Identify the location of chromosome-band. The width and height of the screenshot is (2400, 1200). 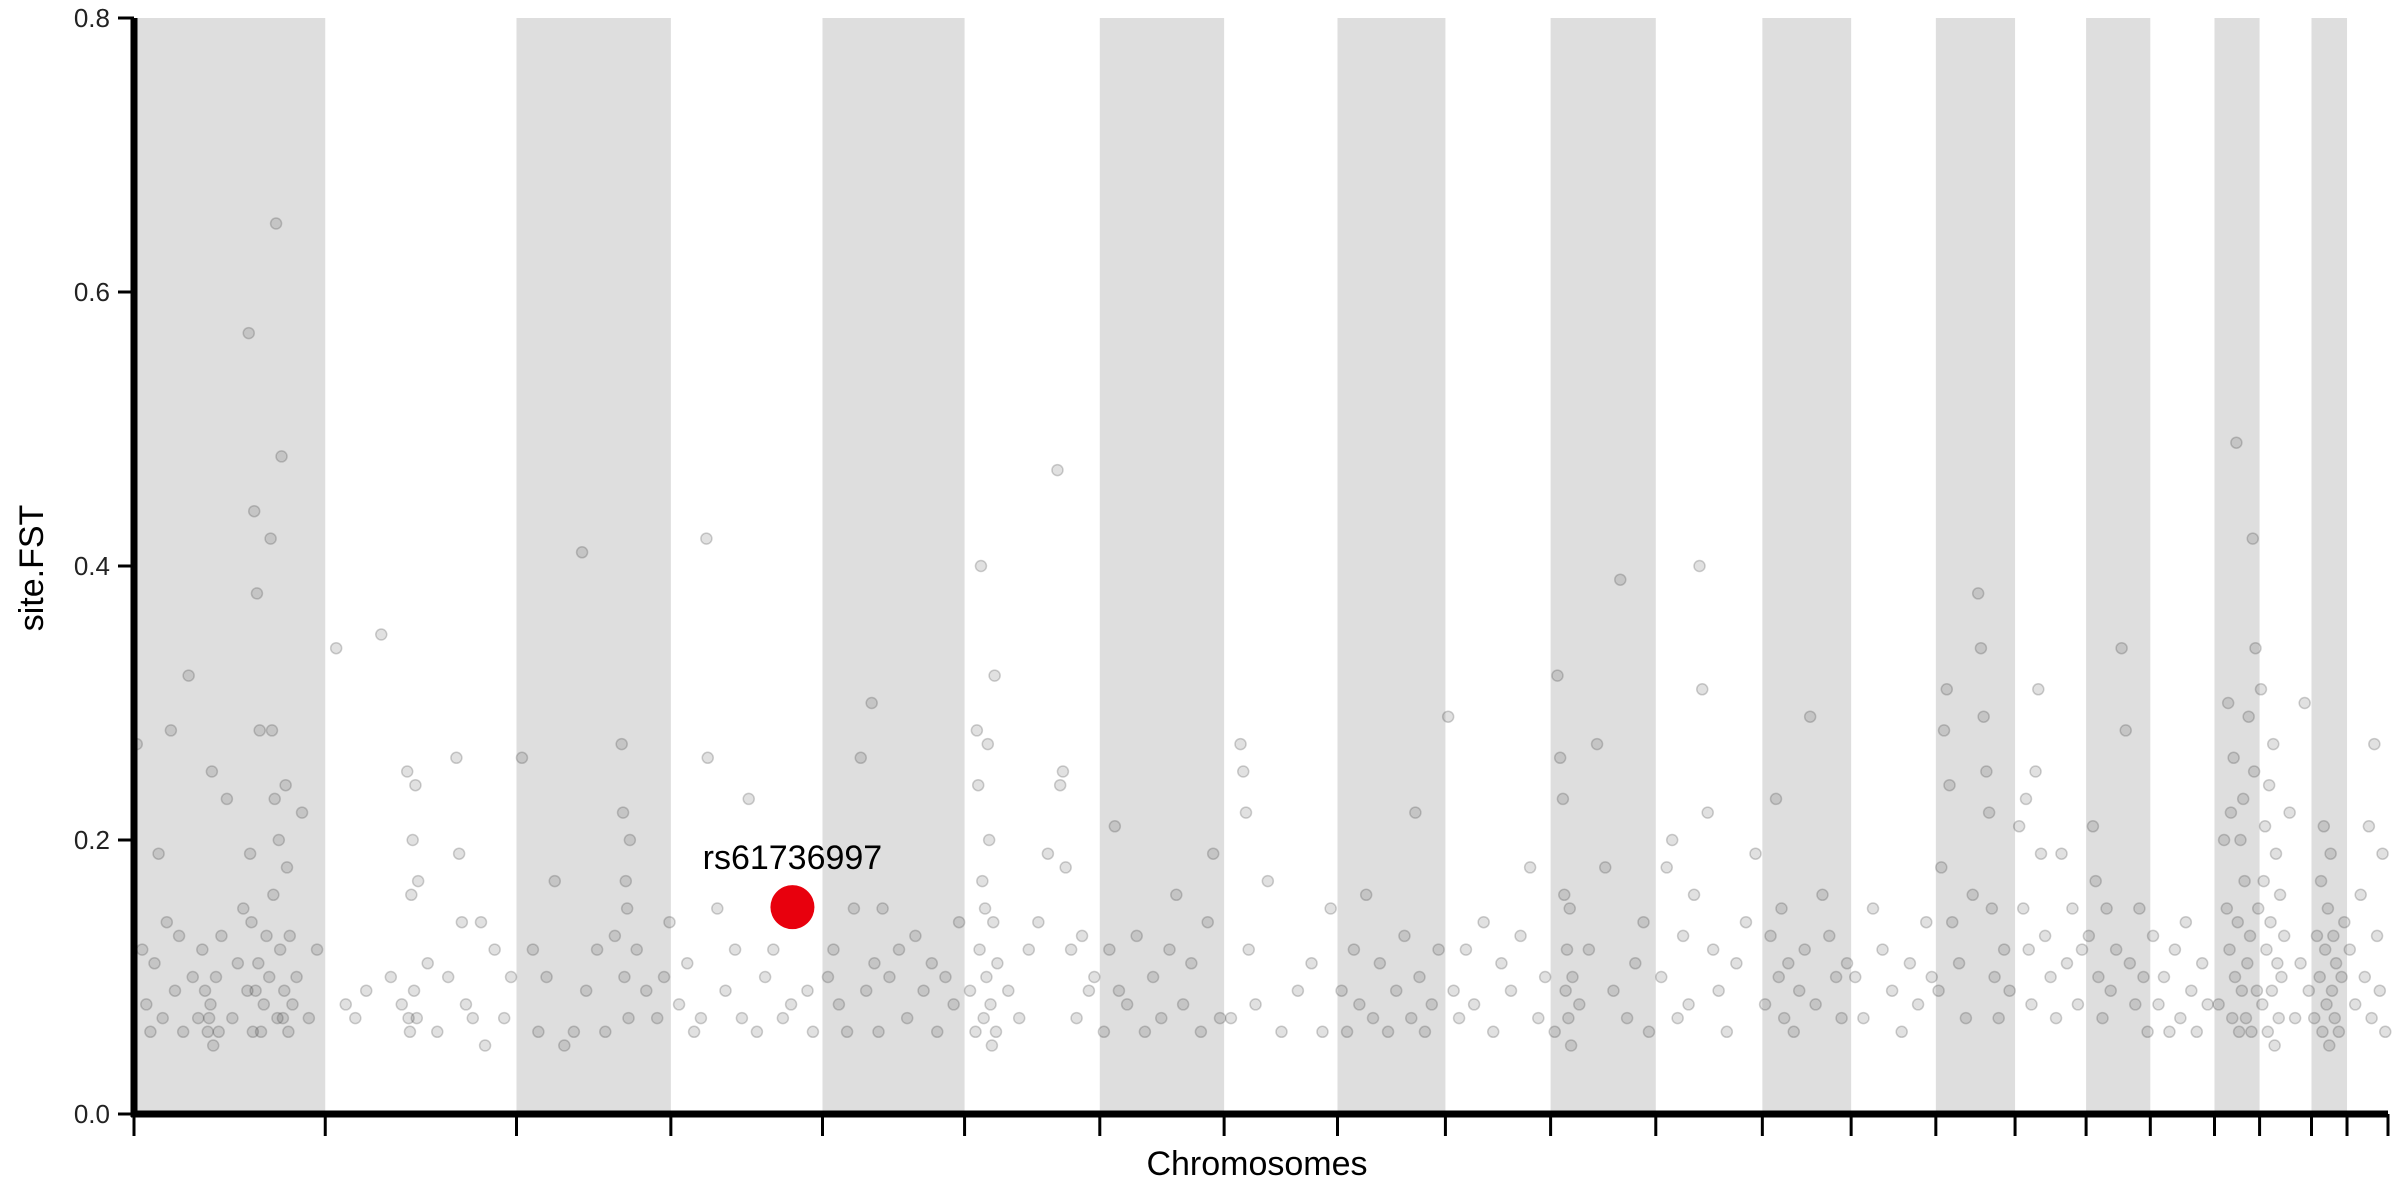
(2329, 566).